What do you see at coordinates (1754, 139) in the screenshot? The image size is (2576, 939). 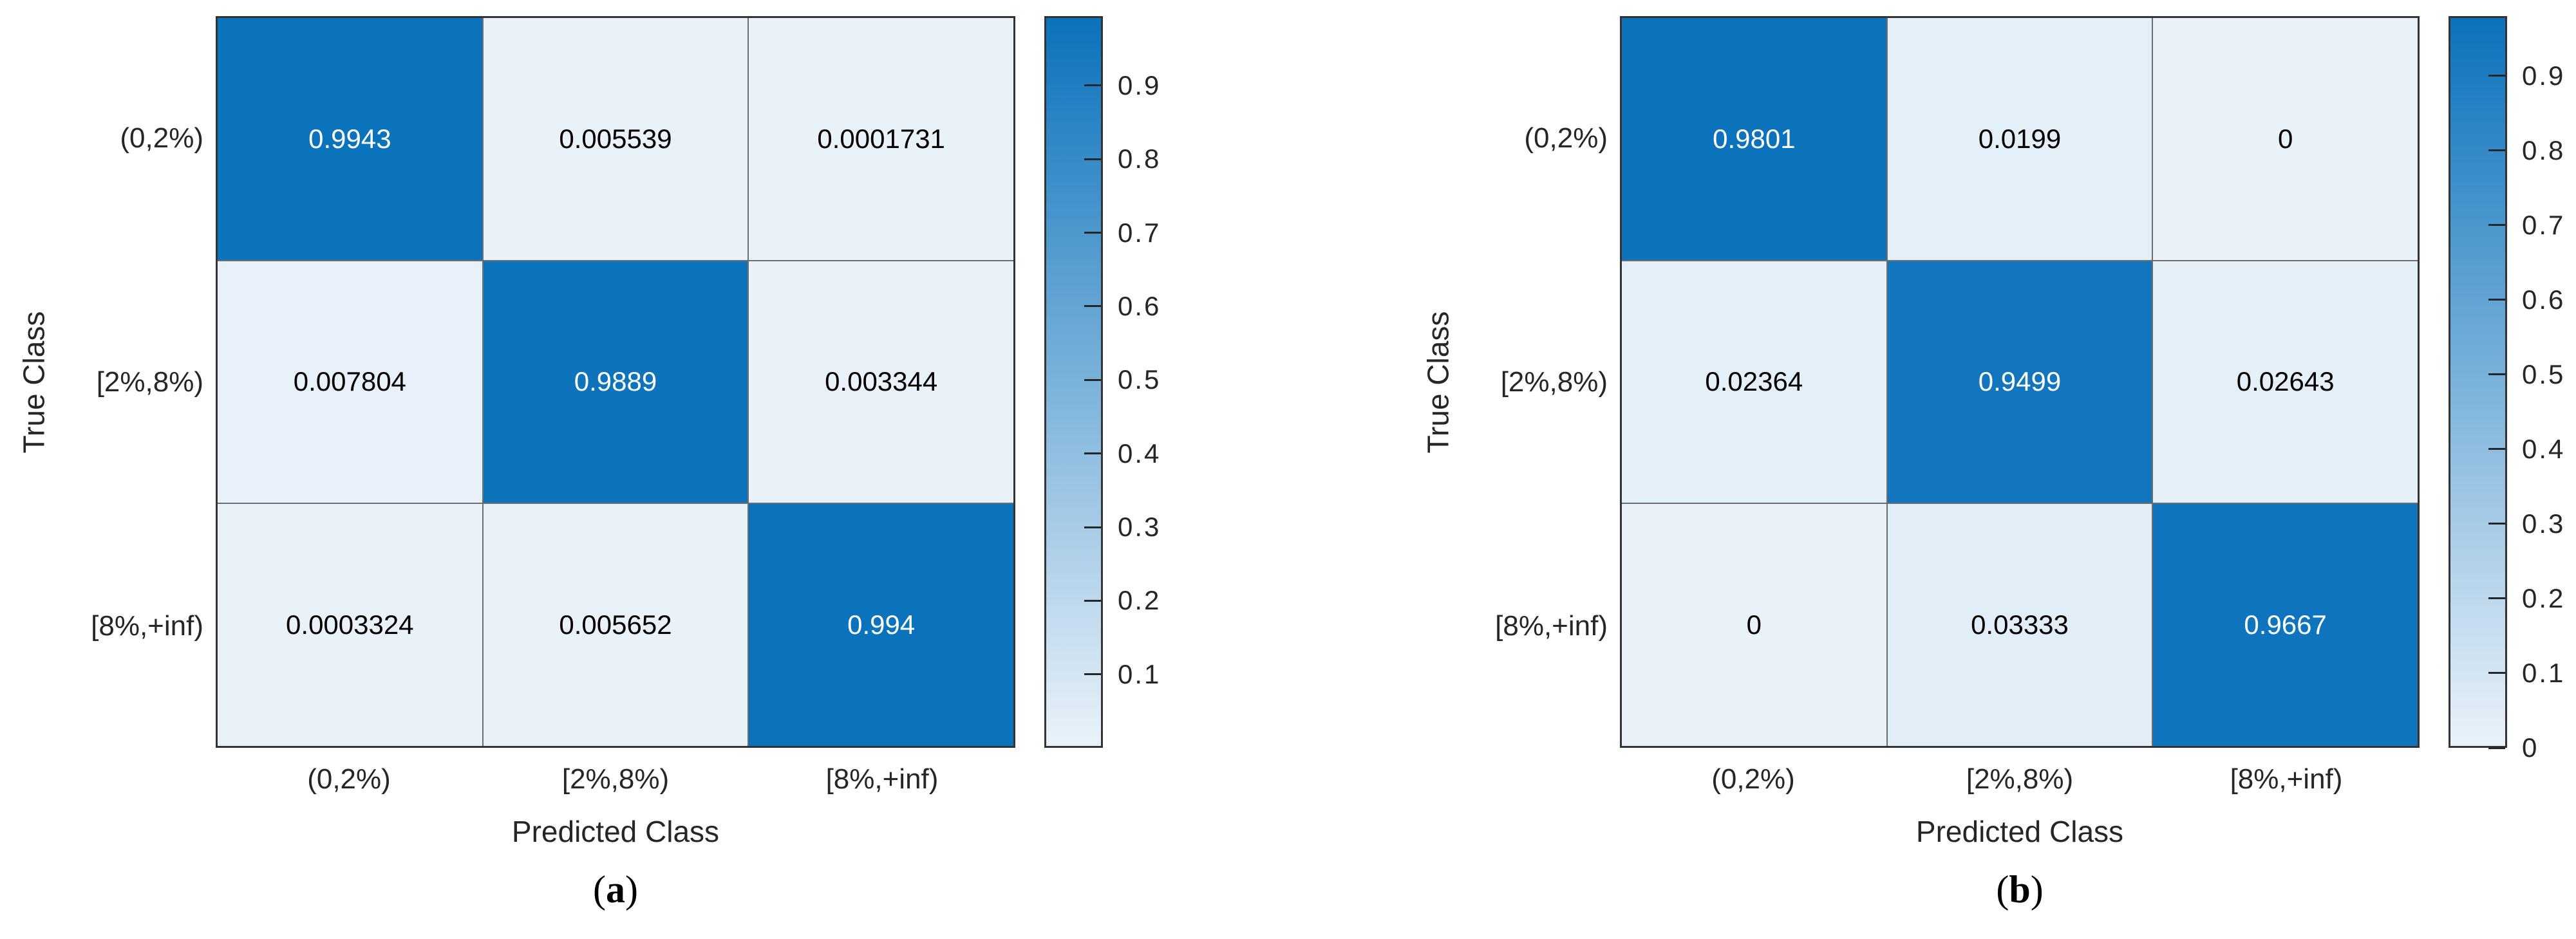 I see `matrix-cell: 0.9801` at bounding box center [1754, 139].